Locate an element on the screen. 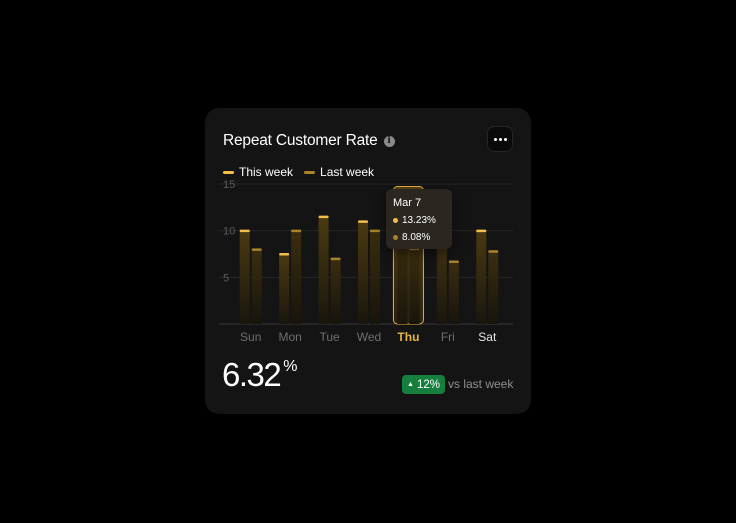 The height and width of the screenshot is (523, 736). legend-swatch-last-week is located at coordinates (310, 172).